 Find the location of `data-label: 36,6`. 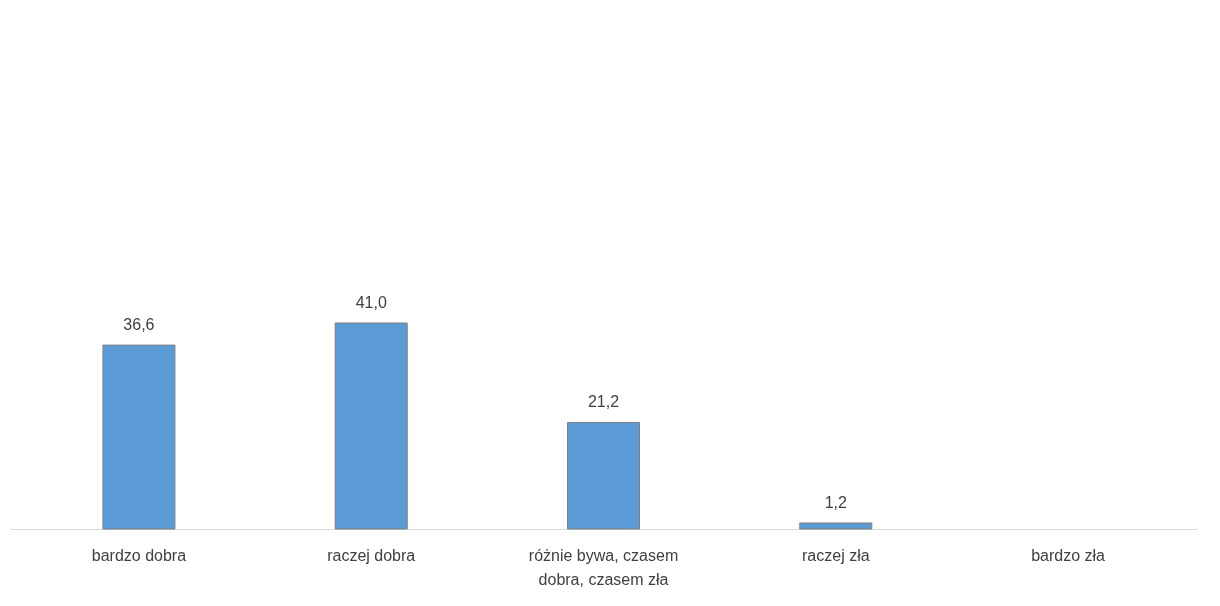

data-label: 36,6 is located at coordinates (139, 325).